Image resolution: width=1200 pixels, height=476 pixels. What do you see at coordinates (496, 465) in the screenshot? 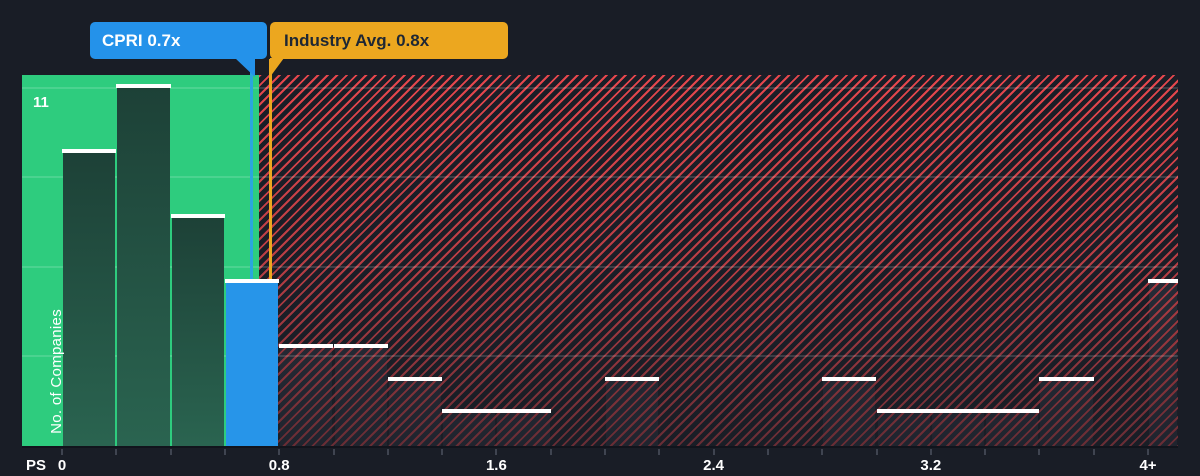
I see `x-tick-label: 1.6` at bounding box center [496, 465].